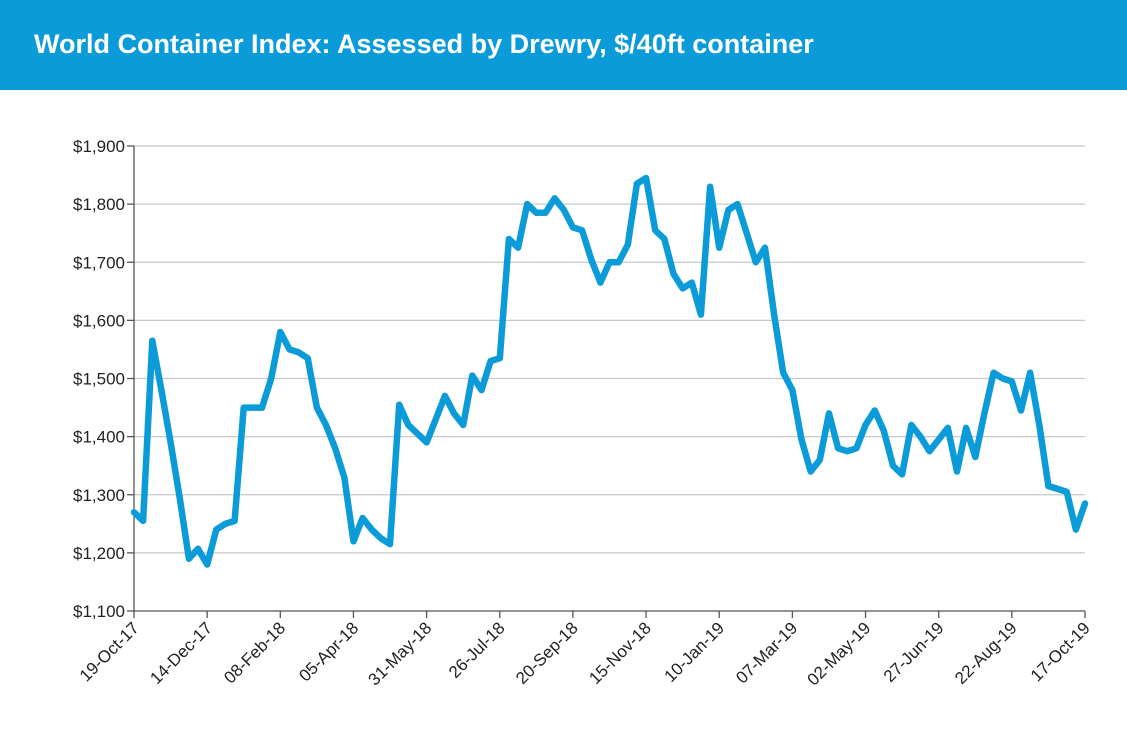 This screenshot has height=752, width=1127. What do you see at coordinates (99, 146) in the screenshot?
I see `y-tick-label: $1,900` at bounding box center [99, 146].